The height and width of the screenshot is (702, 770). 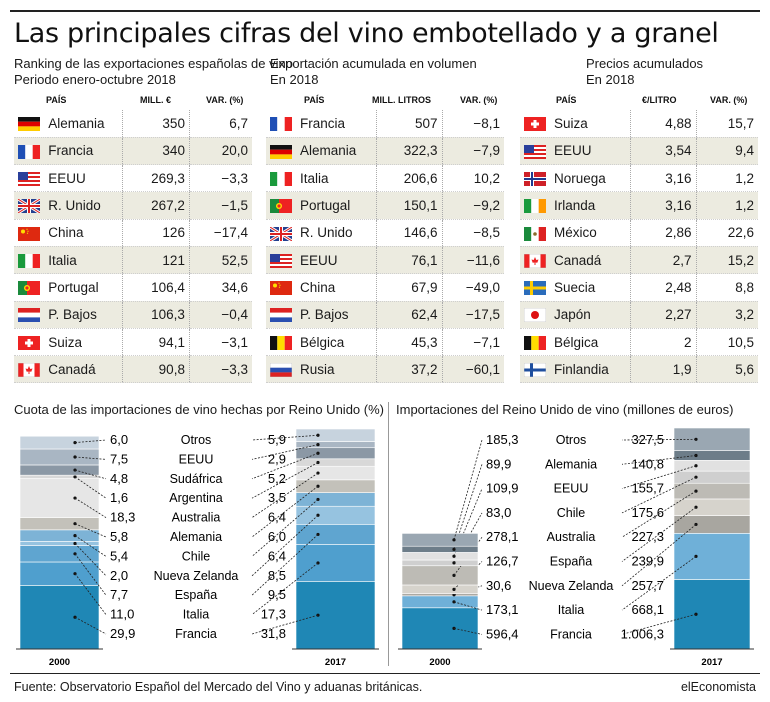 I want to click on category-label: 2017, so click(x=335, y=662).